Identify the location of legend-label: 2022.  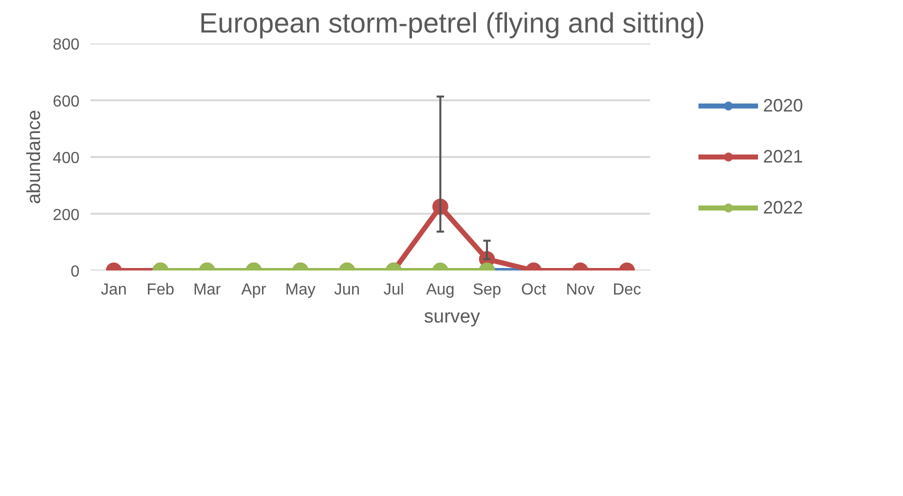
(782, 207).